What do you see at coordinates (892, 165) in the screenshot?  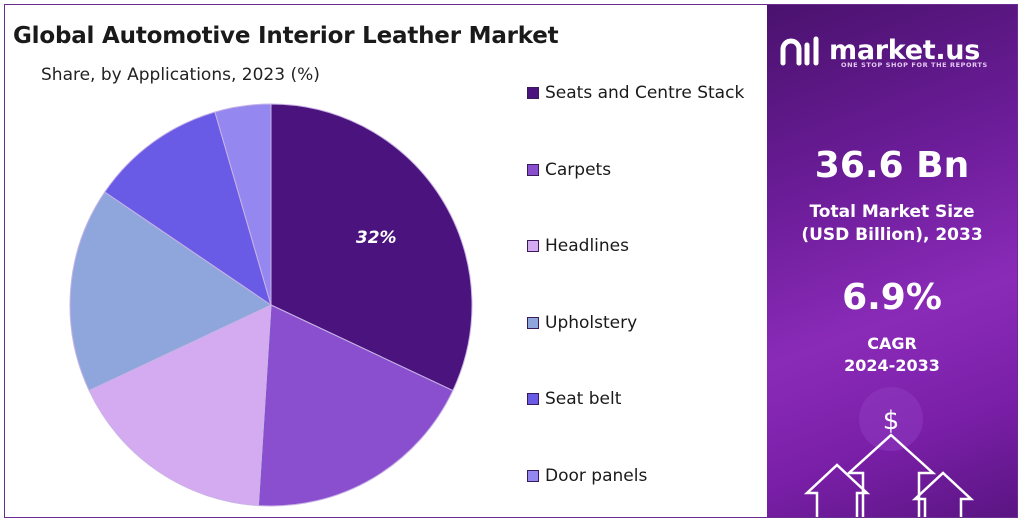 I see `market-size-value: 36.6 Bn` at bounding box center [892, 165].